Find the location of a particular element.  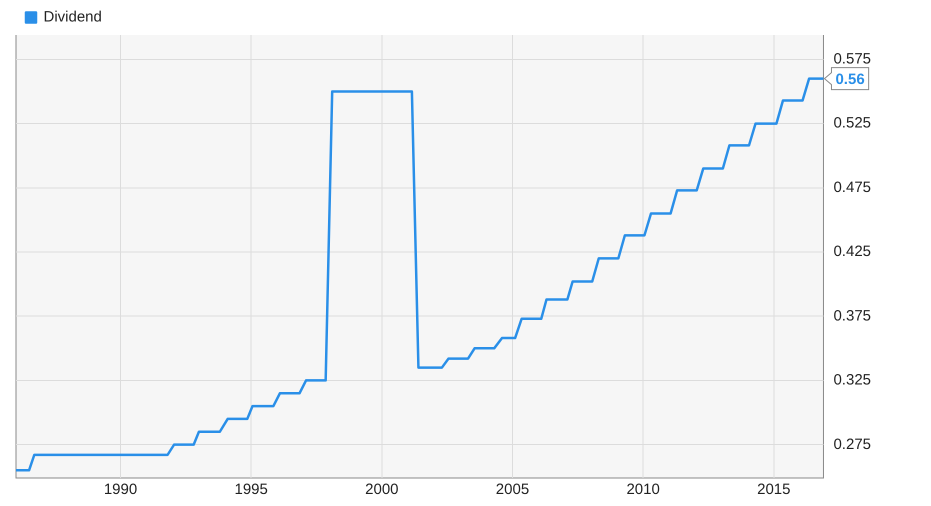

y-tick-label: 0.325 is located at coordinates (852, 380).